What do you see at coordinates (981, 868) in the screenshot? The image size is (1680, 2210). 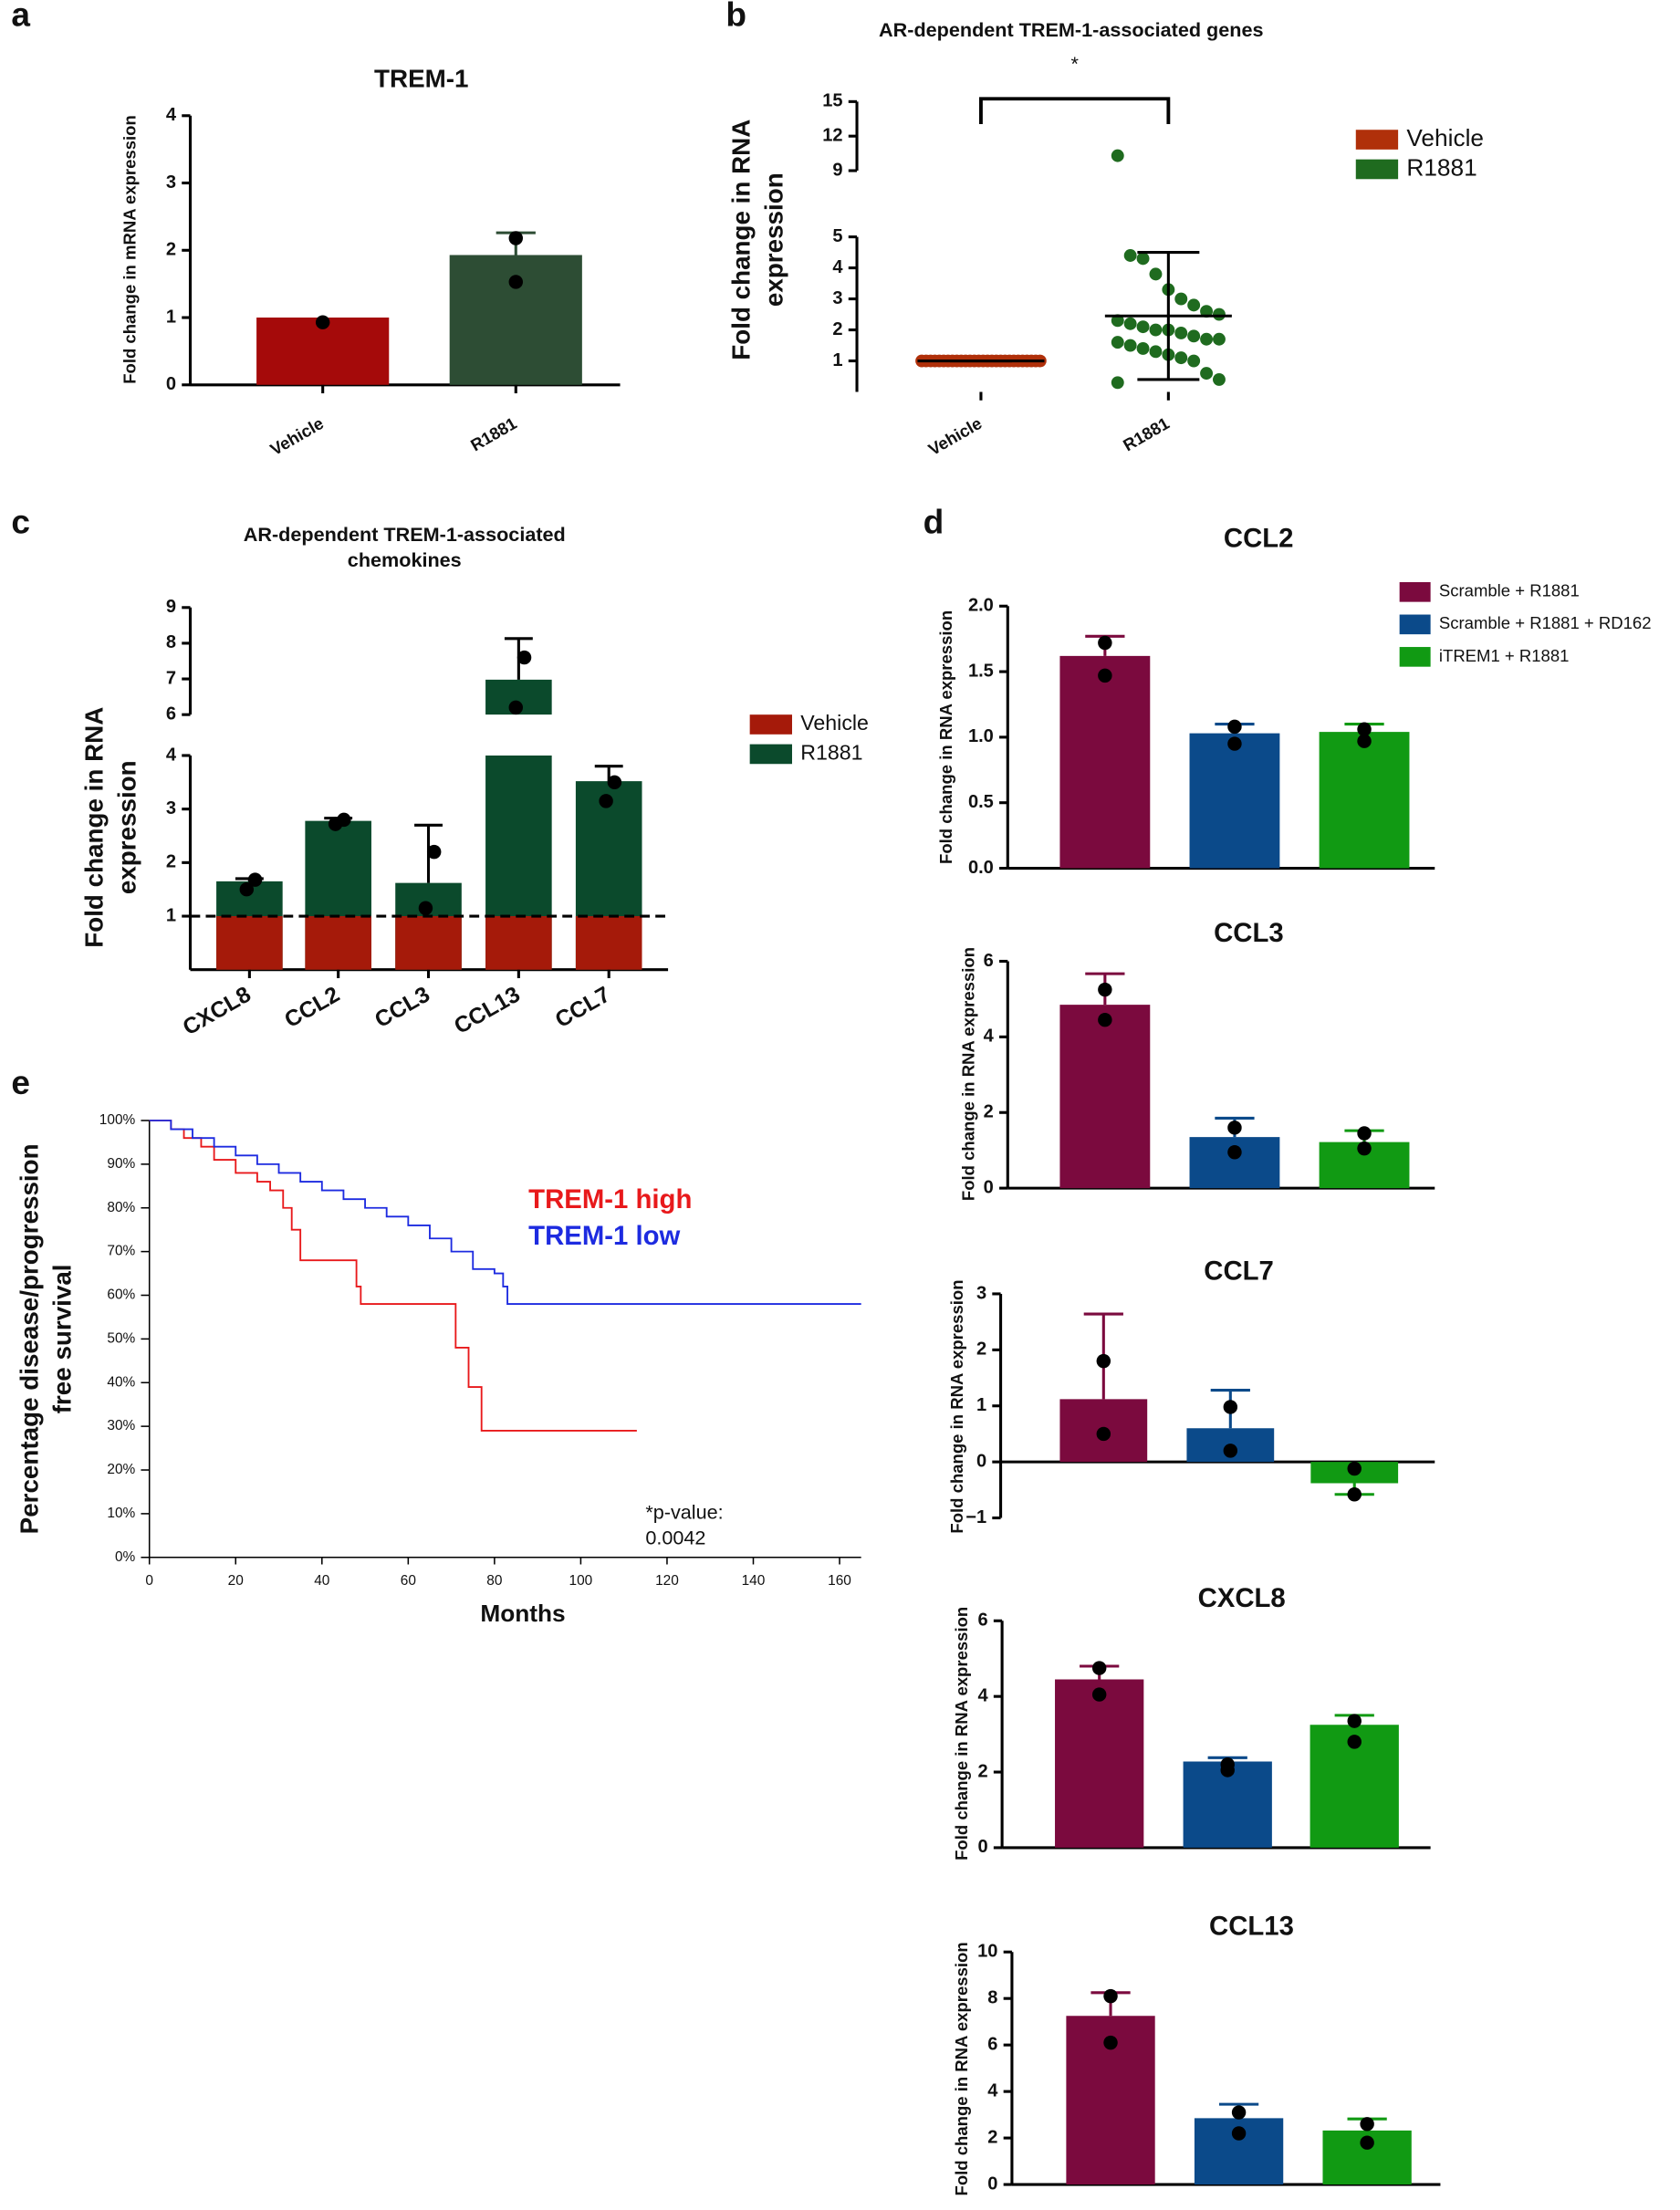 I see `y-tick-label: 0.0` at bounding box center [981, 868].